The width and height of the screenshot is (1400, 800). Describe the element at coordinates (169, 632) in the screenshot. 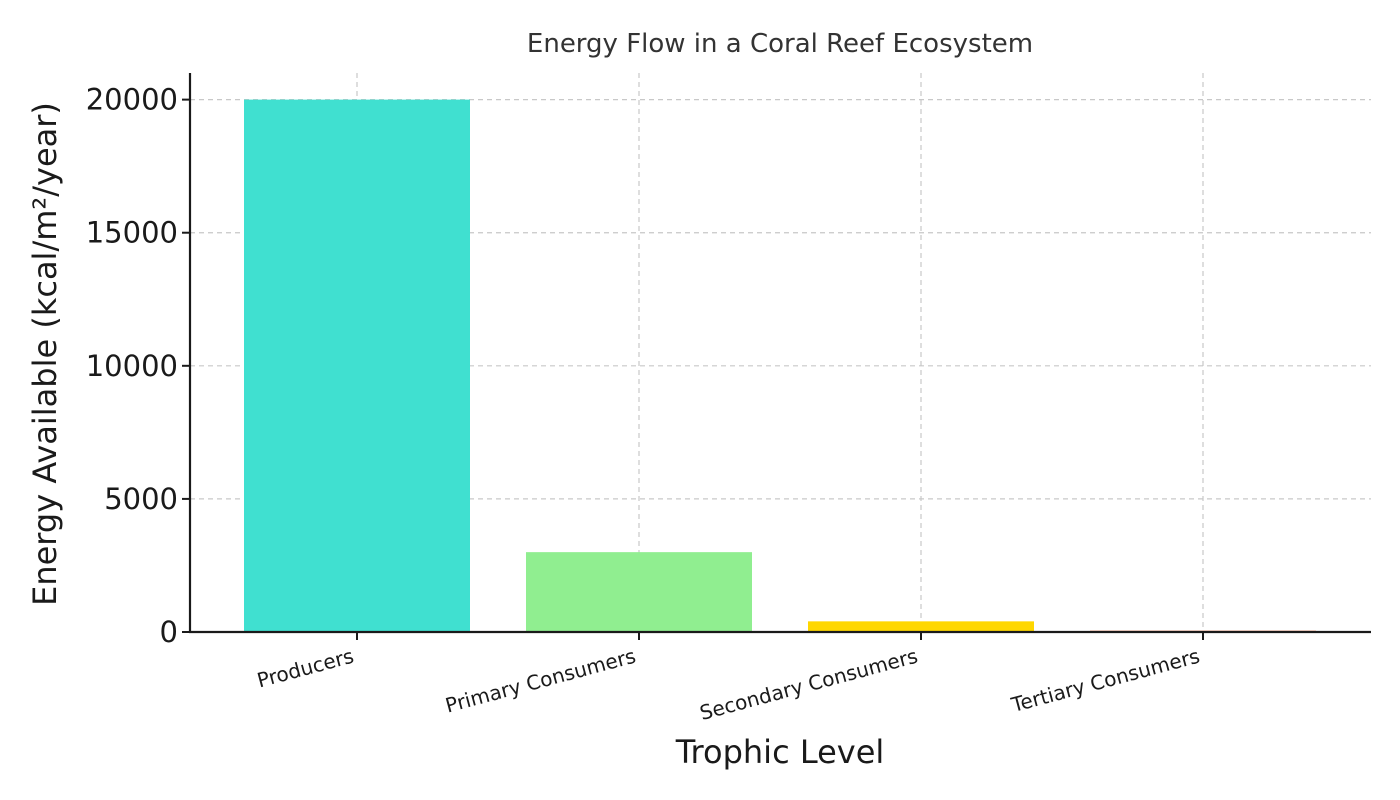

I see `y-tick-label: 0` at that location.